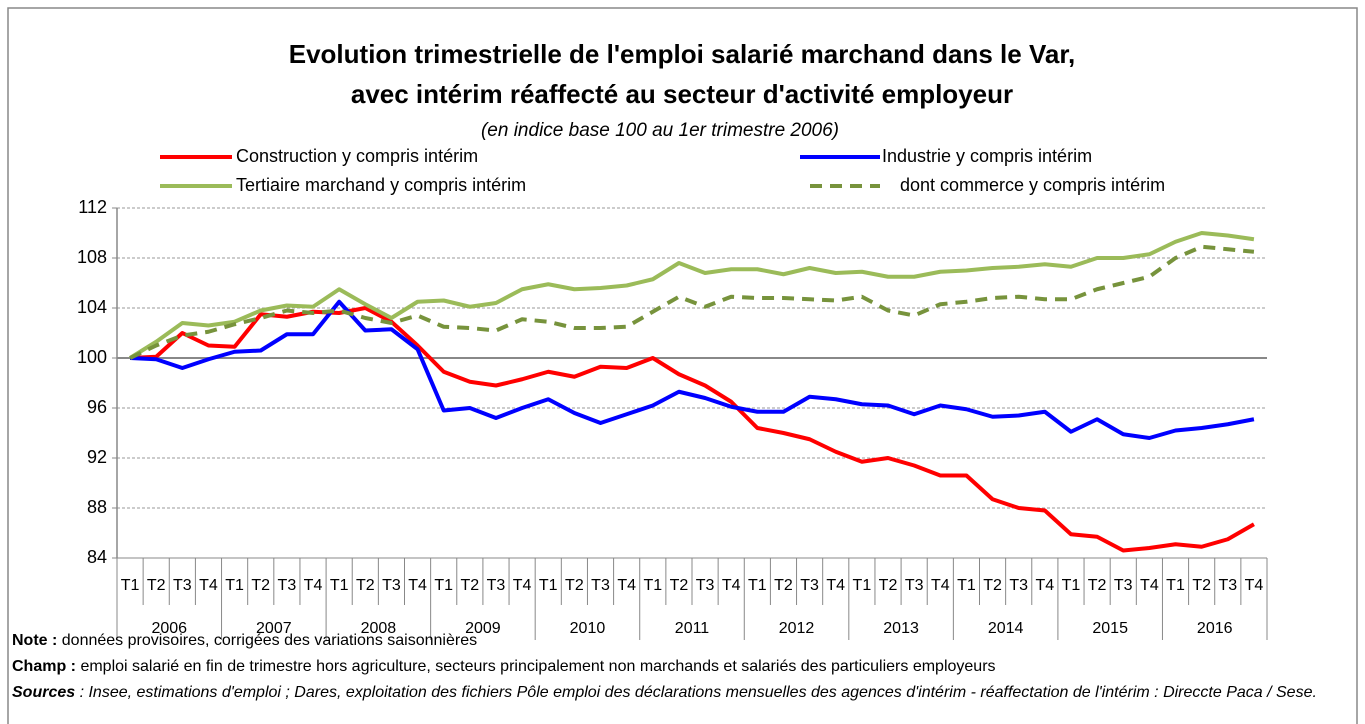  I want to click on year-label: 2014, so click(1006, 628).